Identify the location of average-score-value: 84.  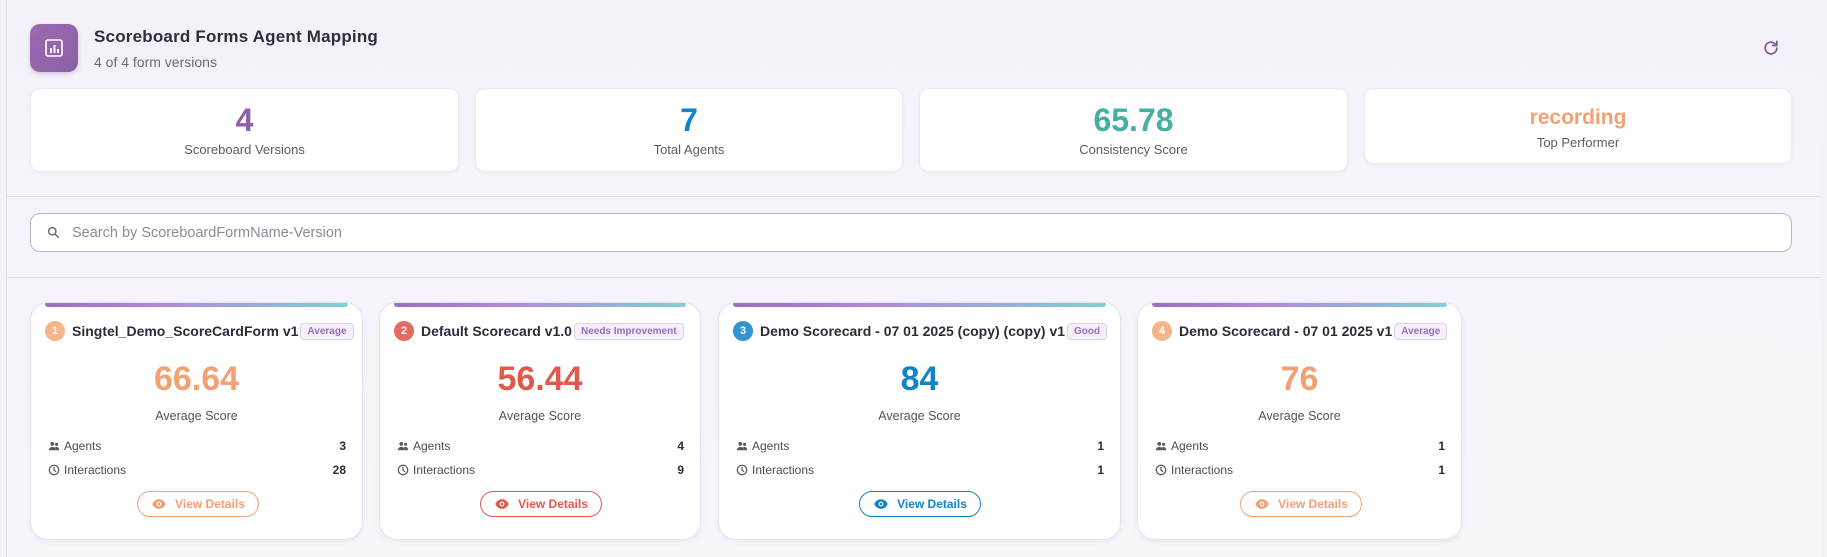
(919, 379).